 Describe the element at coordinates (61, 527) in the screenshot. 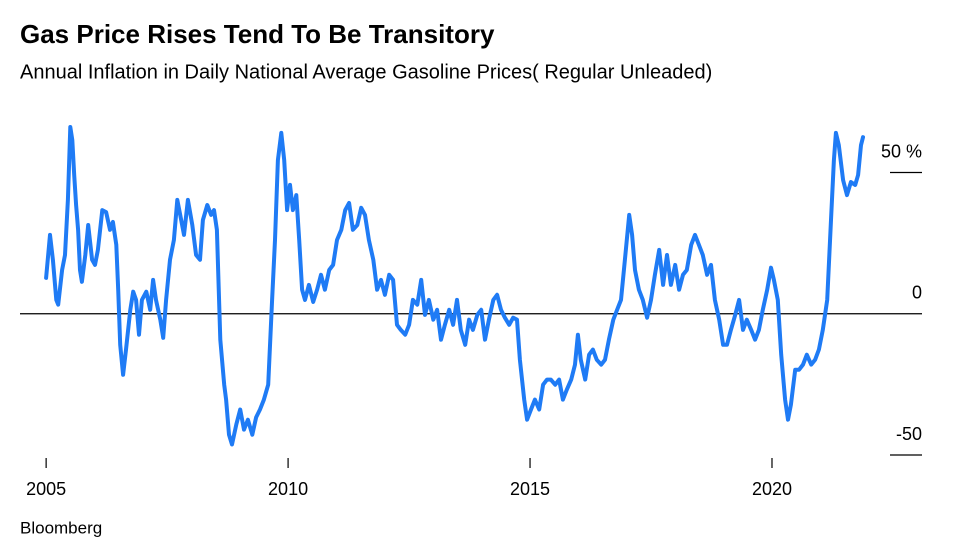

I see `source: Bloomberg` at that location.